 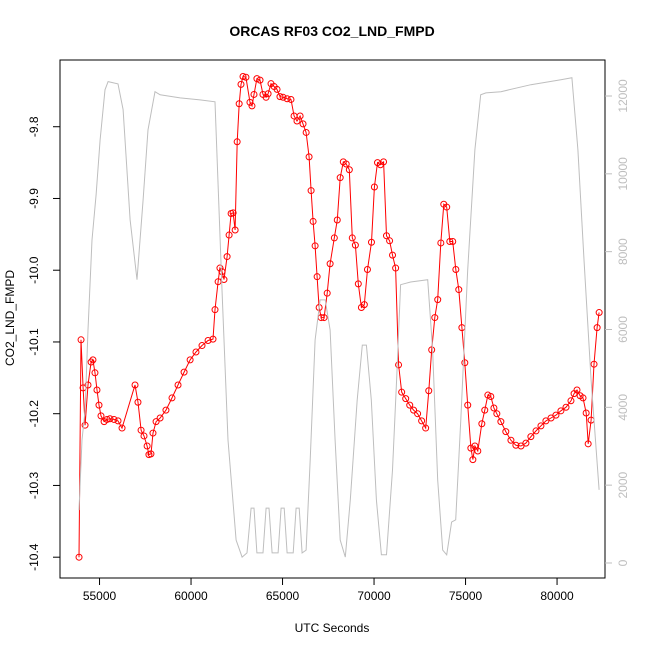 I want to click on y2-tick-label: 2000, so click(x=623, y=484).